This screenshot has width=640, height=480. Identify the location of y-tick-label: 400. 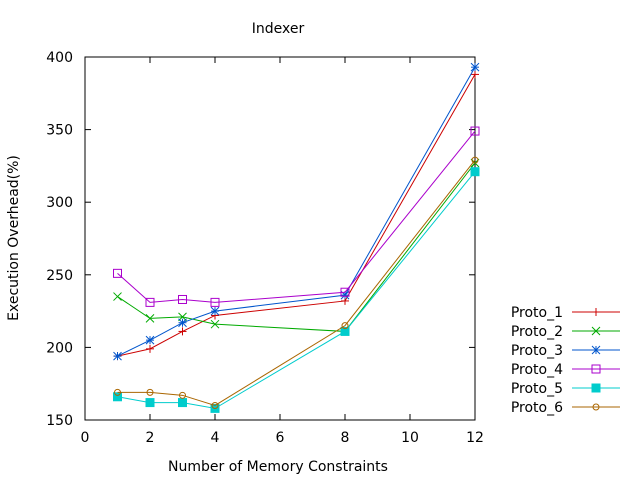
(59, 58).